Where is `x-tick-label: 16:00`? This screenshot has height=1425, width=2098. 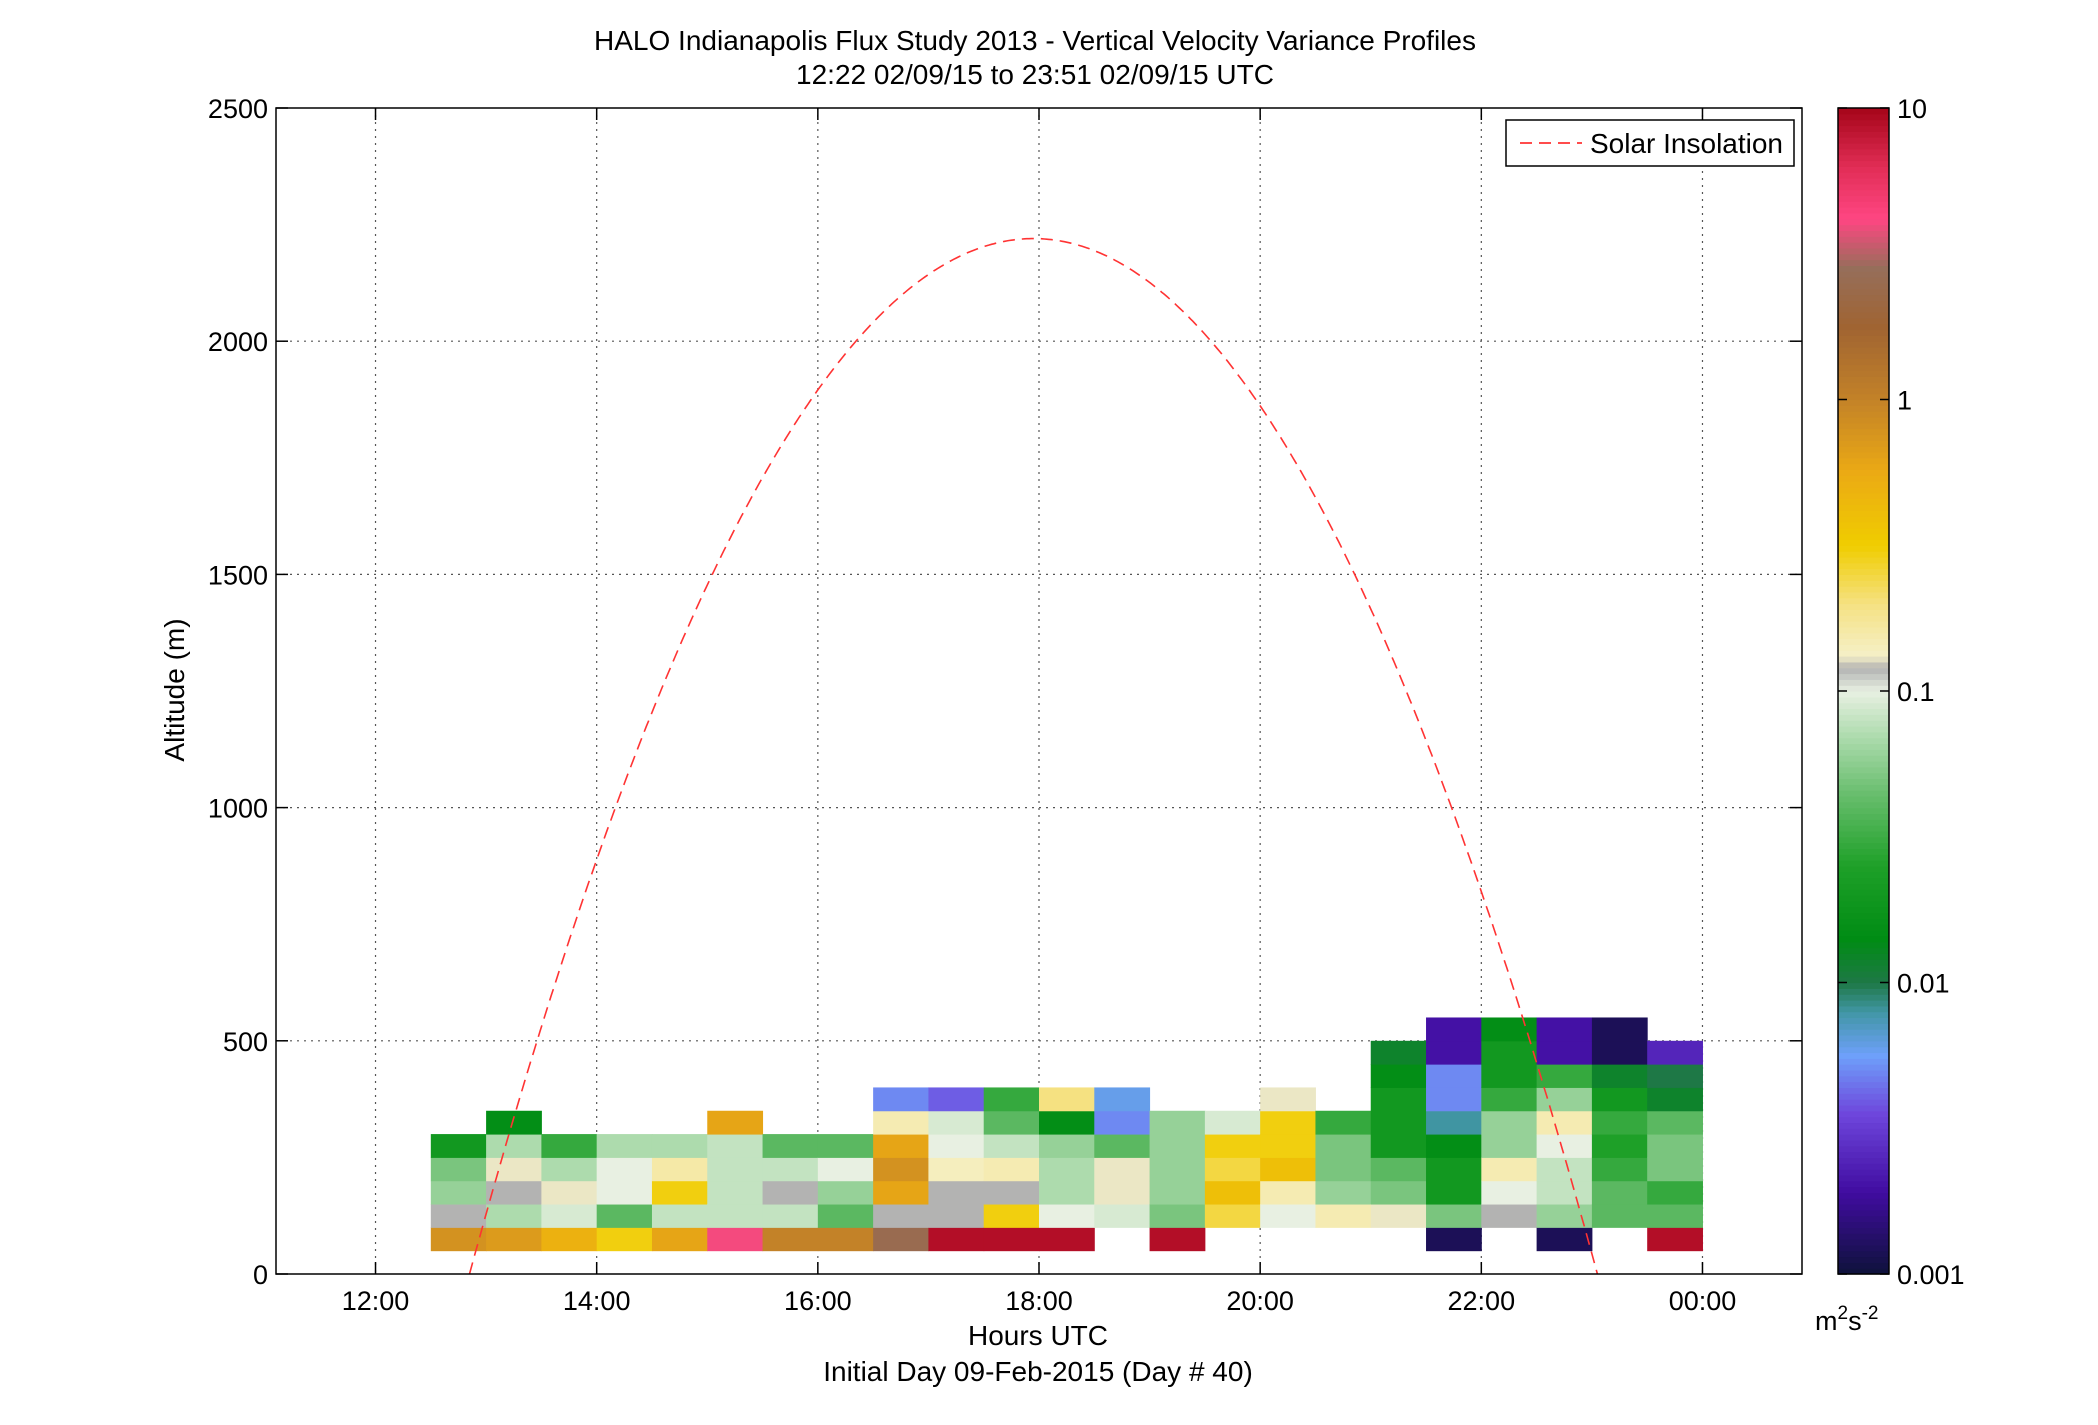 x-tick-label: 16:00 is located at coordinates (818, 1301).